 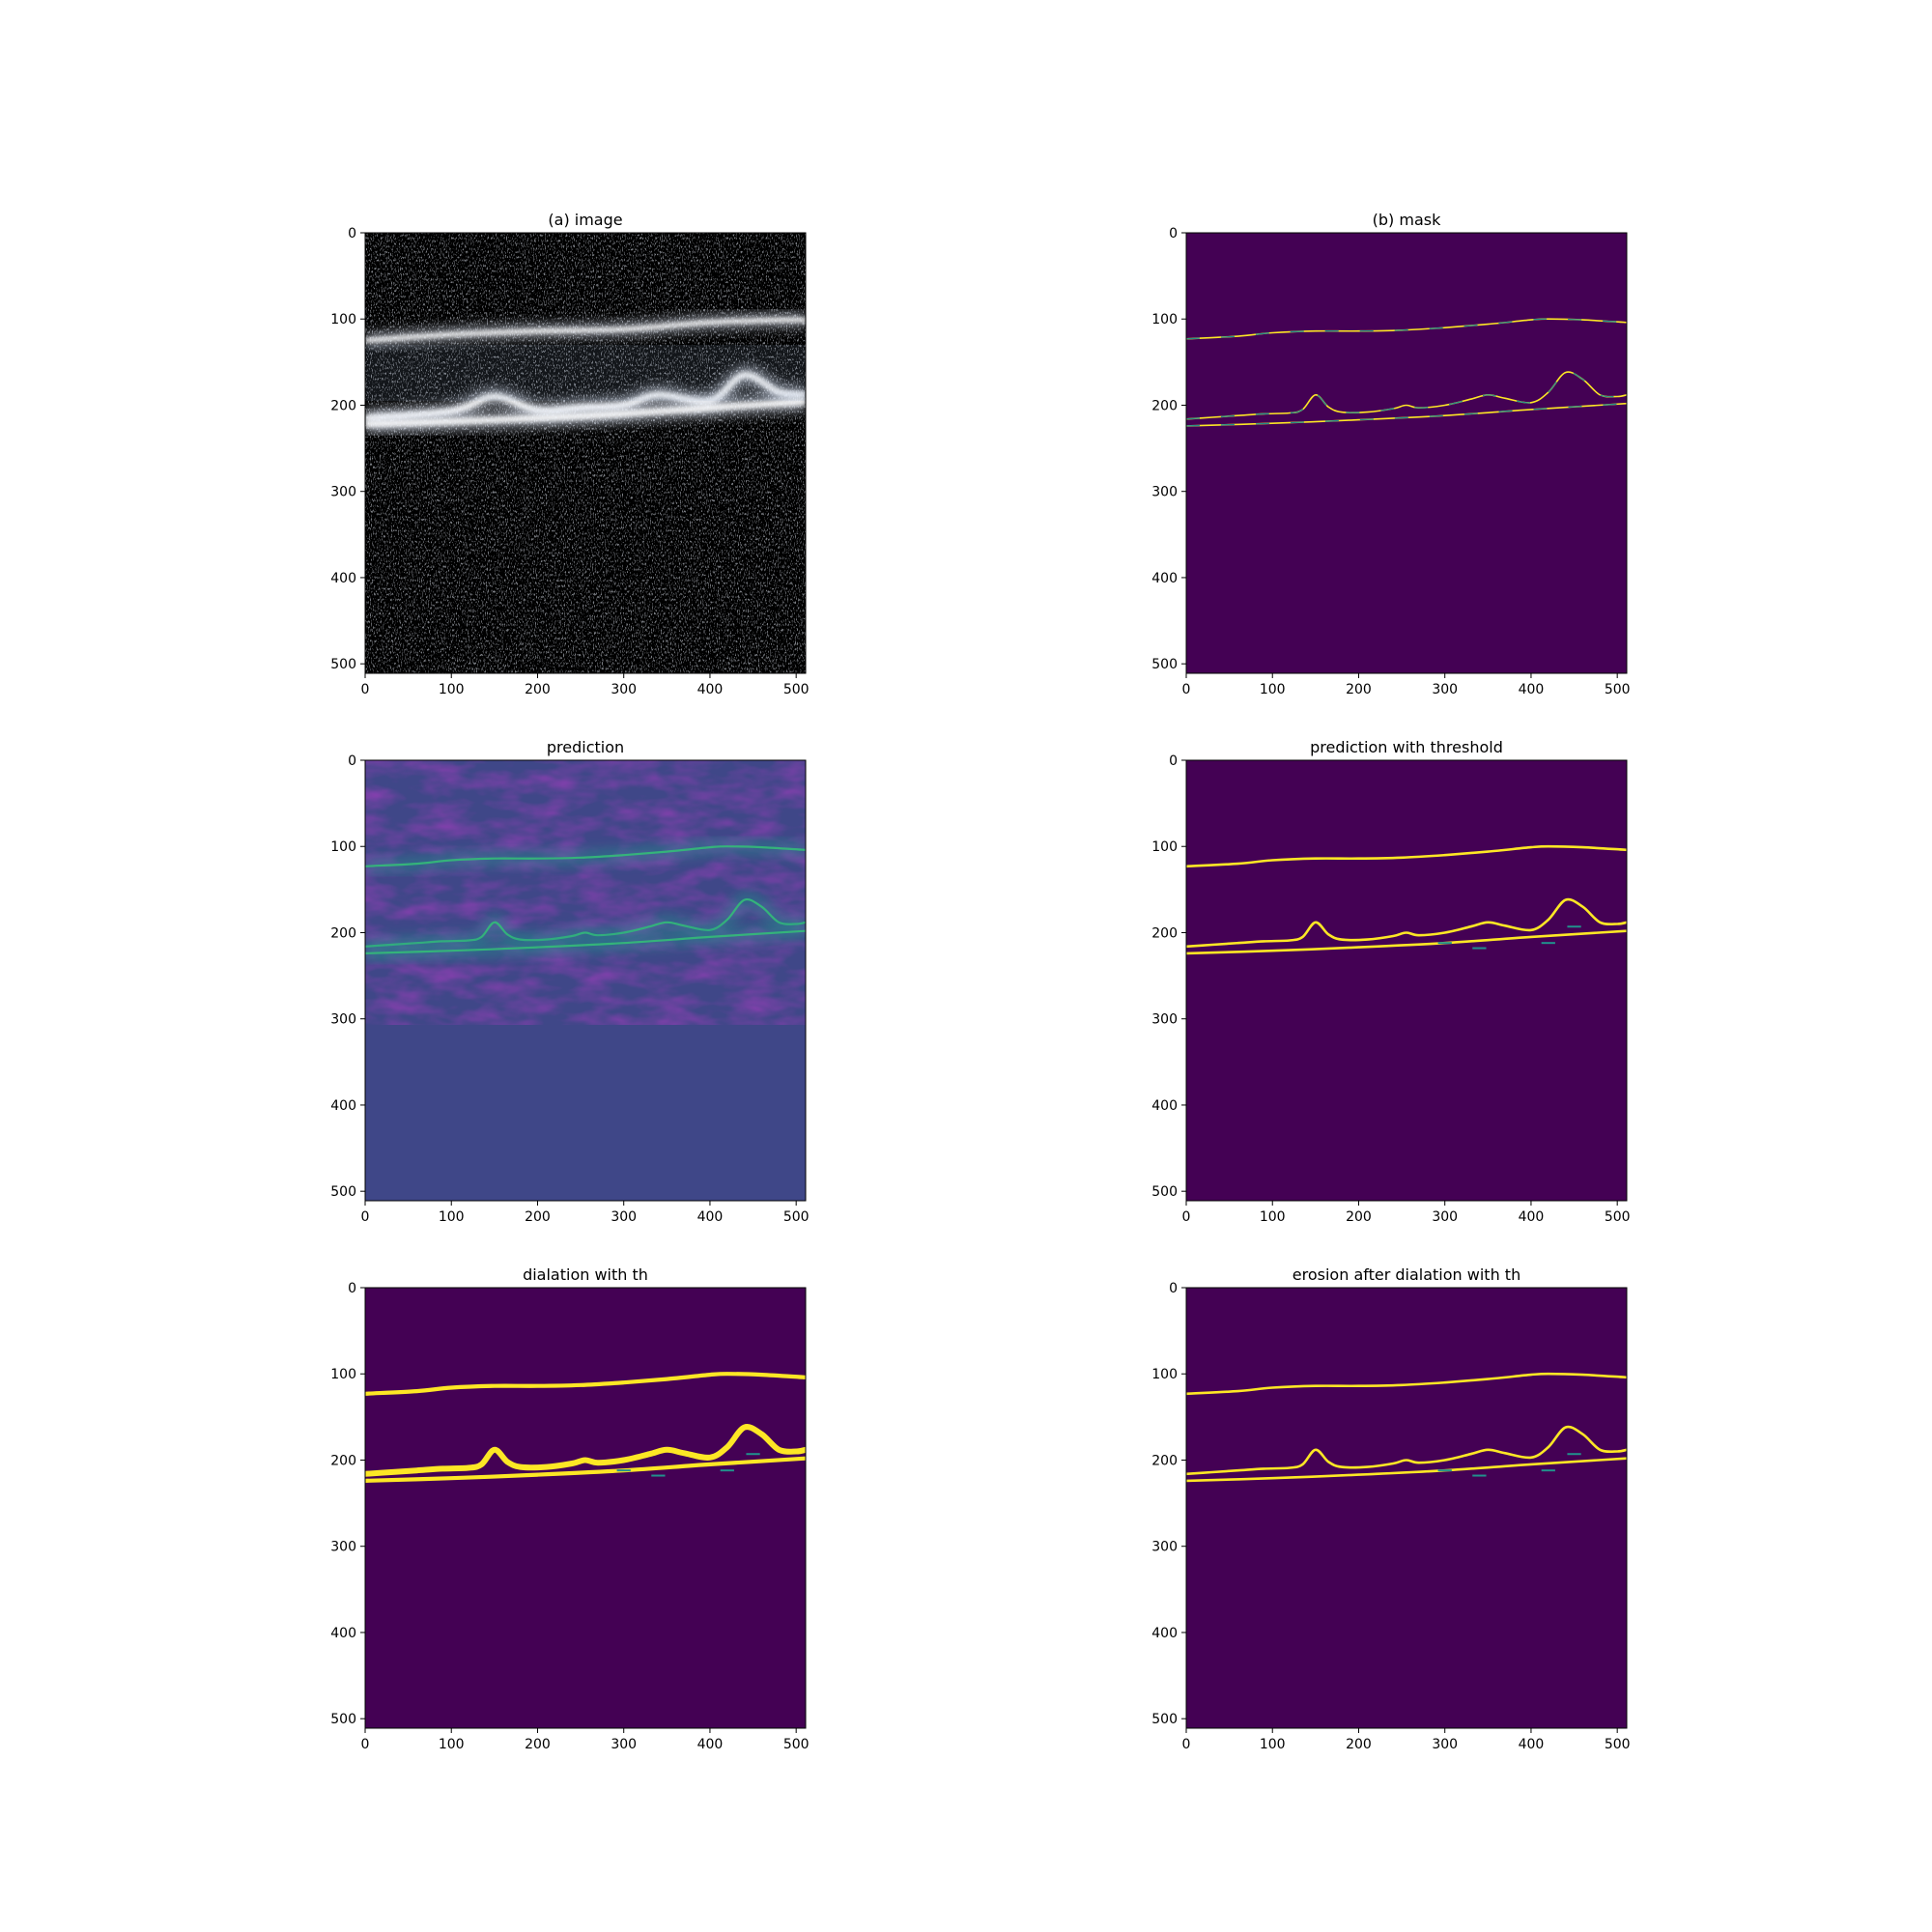 I want to click on panel-title: prediction, so click(x=585, y=747).